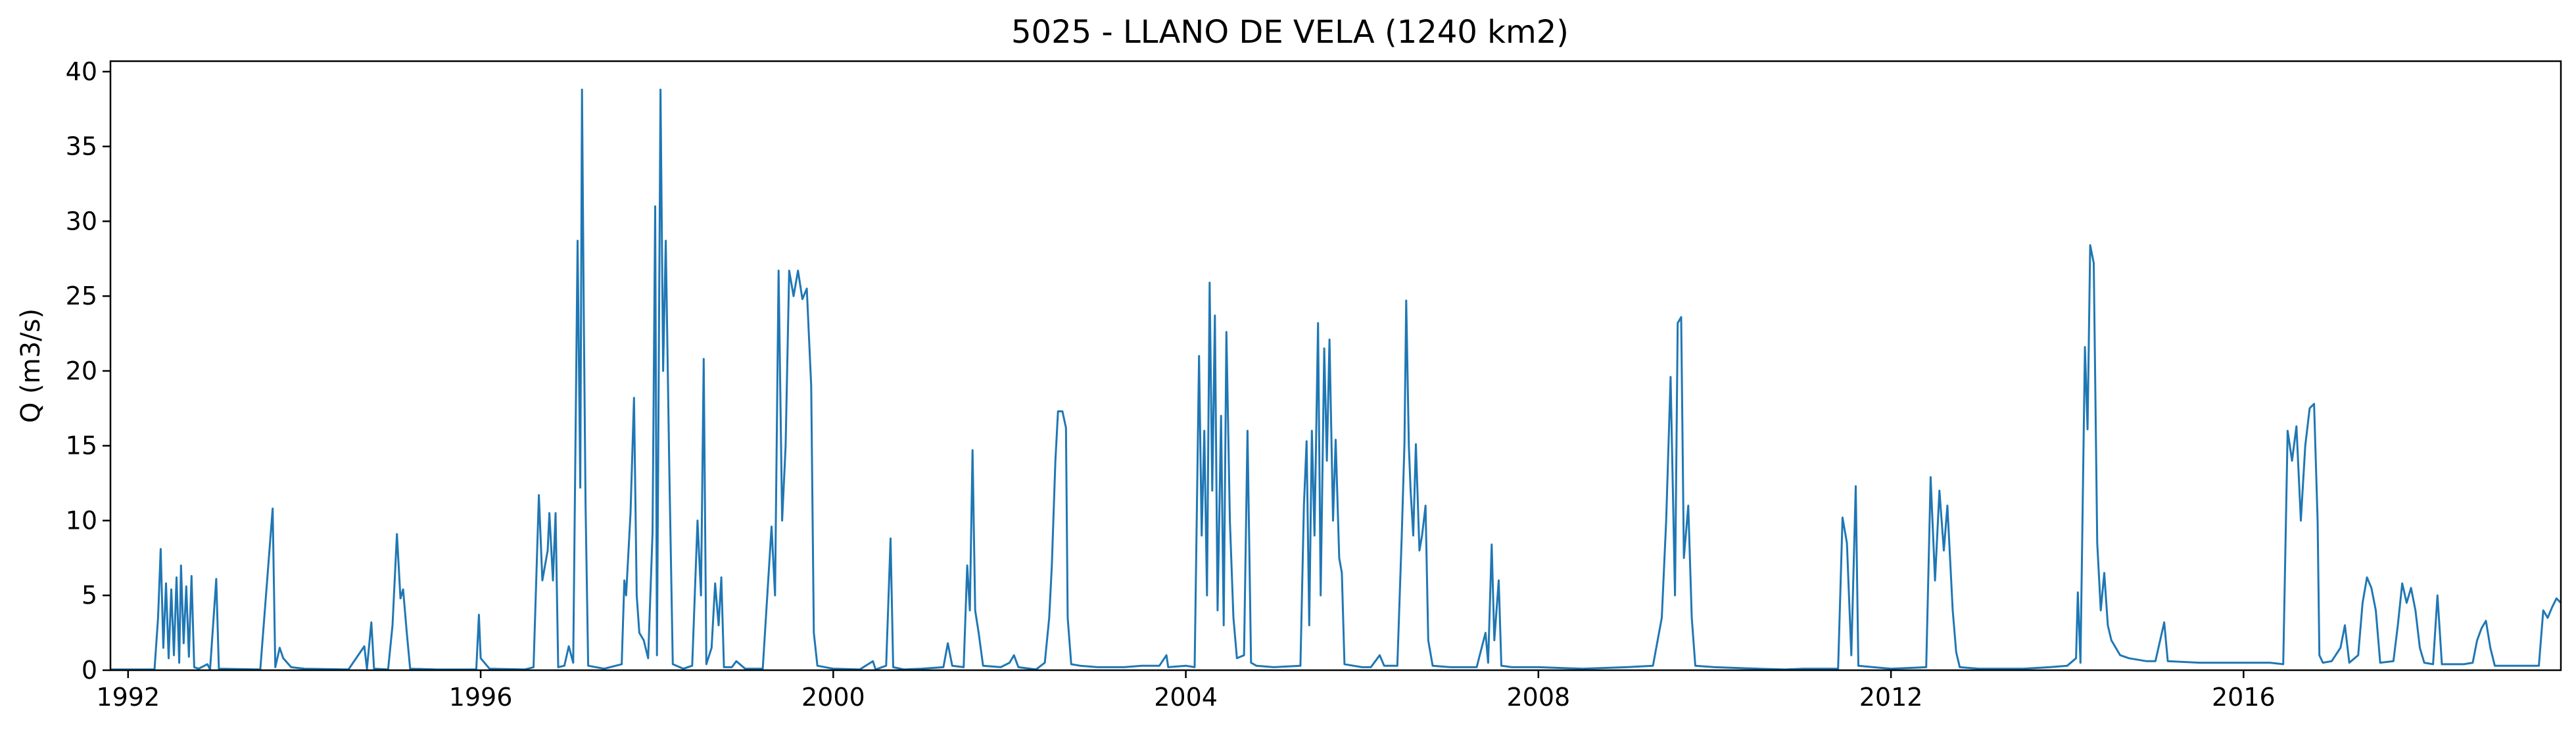 The width and height of the screenshot is (2576, 734). What do you see at coordinates (31, 365) in the screenshot?
I see `y-axis-label: Q (m3/s)` at bounding box center [31, 365].